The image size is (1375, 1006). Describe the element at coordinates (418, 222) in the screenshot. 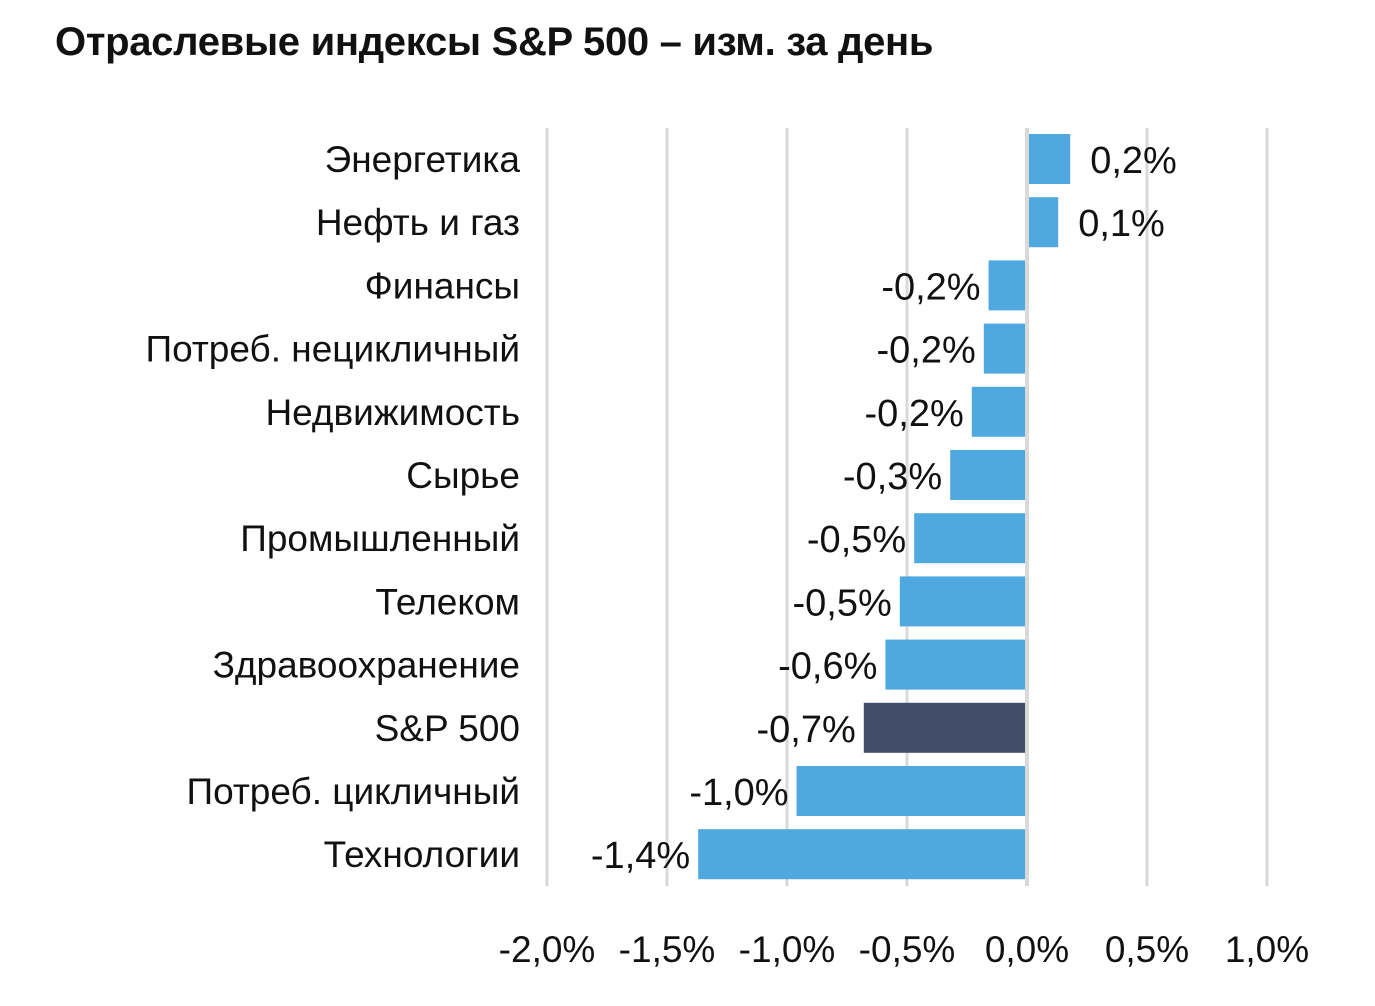

I see `category-label: Нефть и газ` at that location.